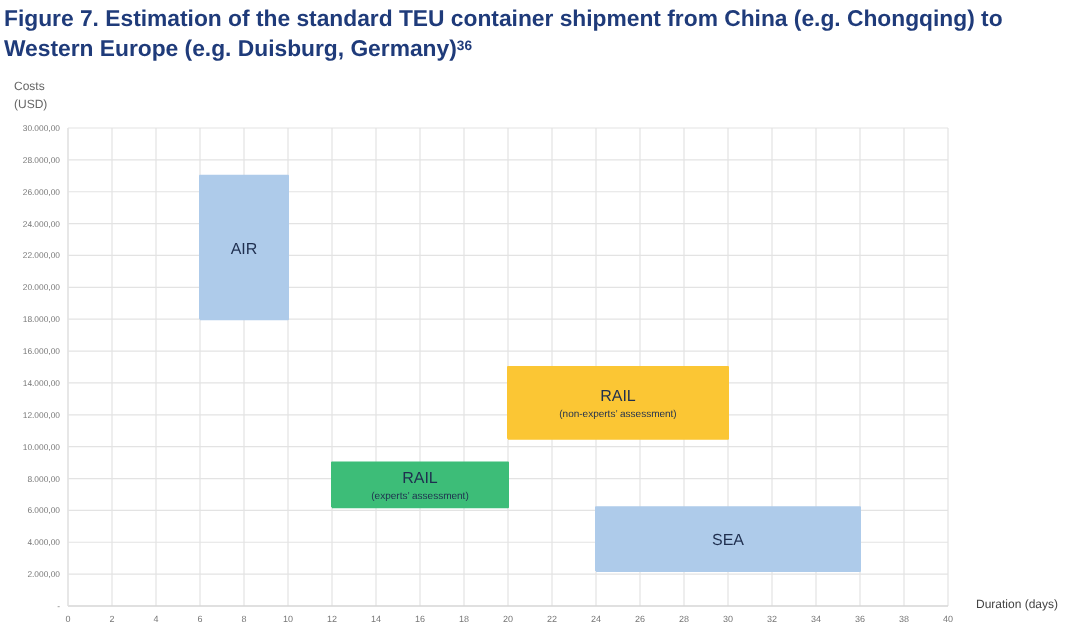 This screenshot has width=1080, height=644. What do you see at coordinates (503, 35) in the screenshot?
I see `chart-title: Figure 7. Estimation of the standard TEU container shipment from China (e.g. Chongqing) to Western Europe (e.g. Duisburg, Germany)$^{36}$` at bounding box center [503, 35].